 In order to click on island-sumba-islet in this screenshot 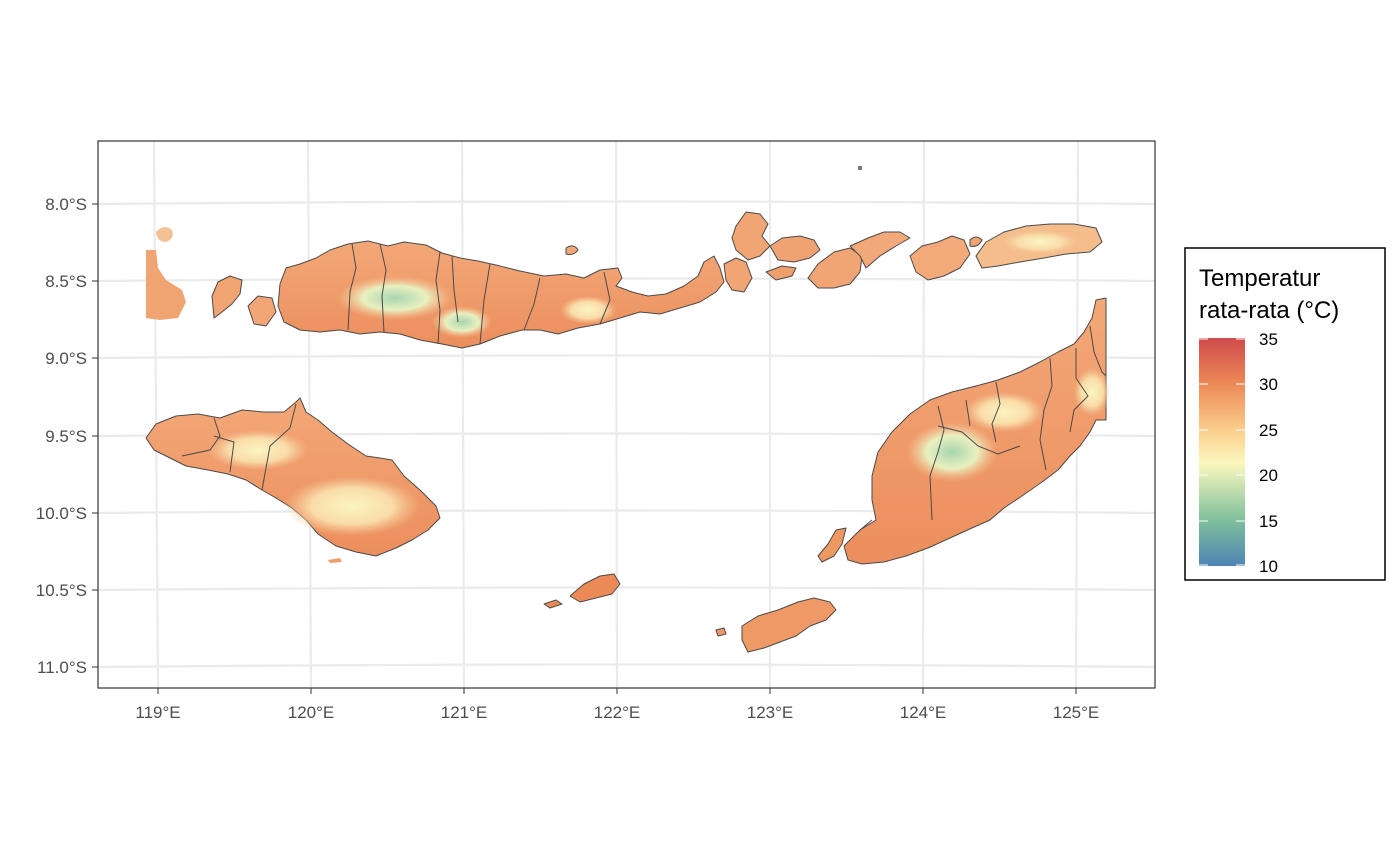, I will do `click(335, 560)`.